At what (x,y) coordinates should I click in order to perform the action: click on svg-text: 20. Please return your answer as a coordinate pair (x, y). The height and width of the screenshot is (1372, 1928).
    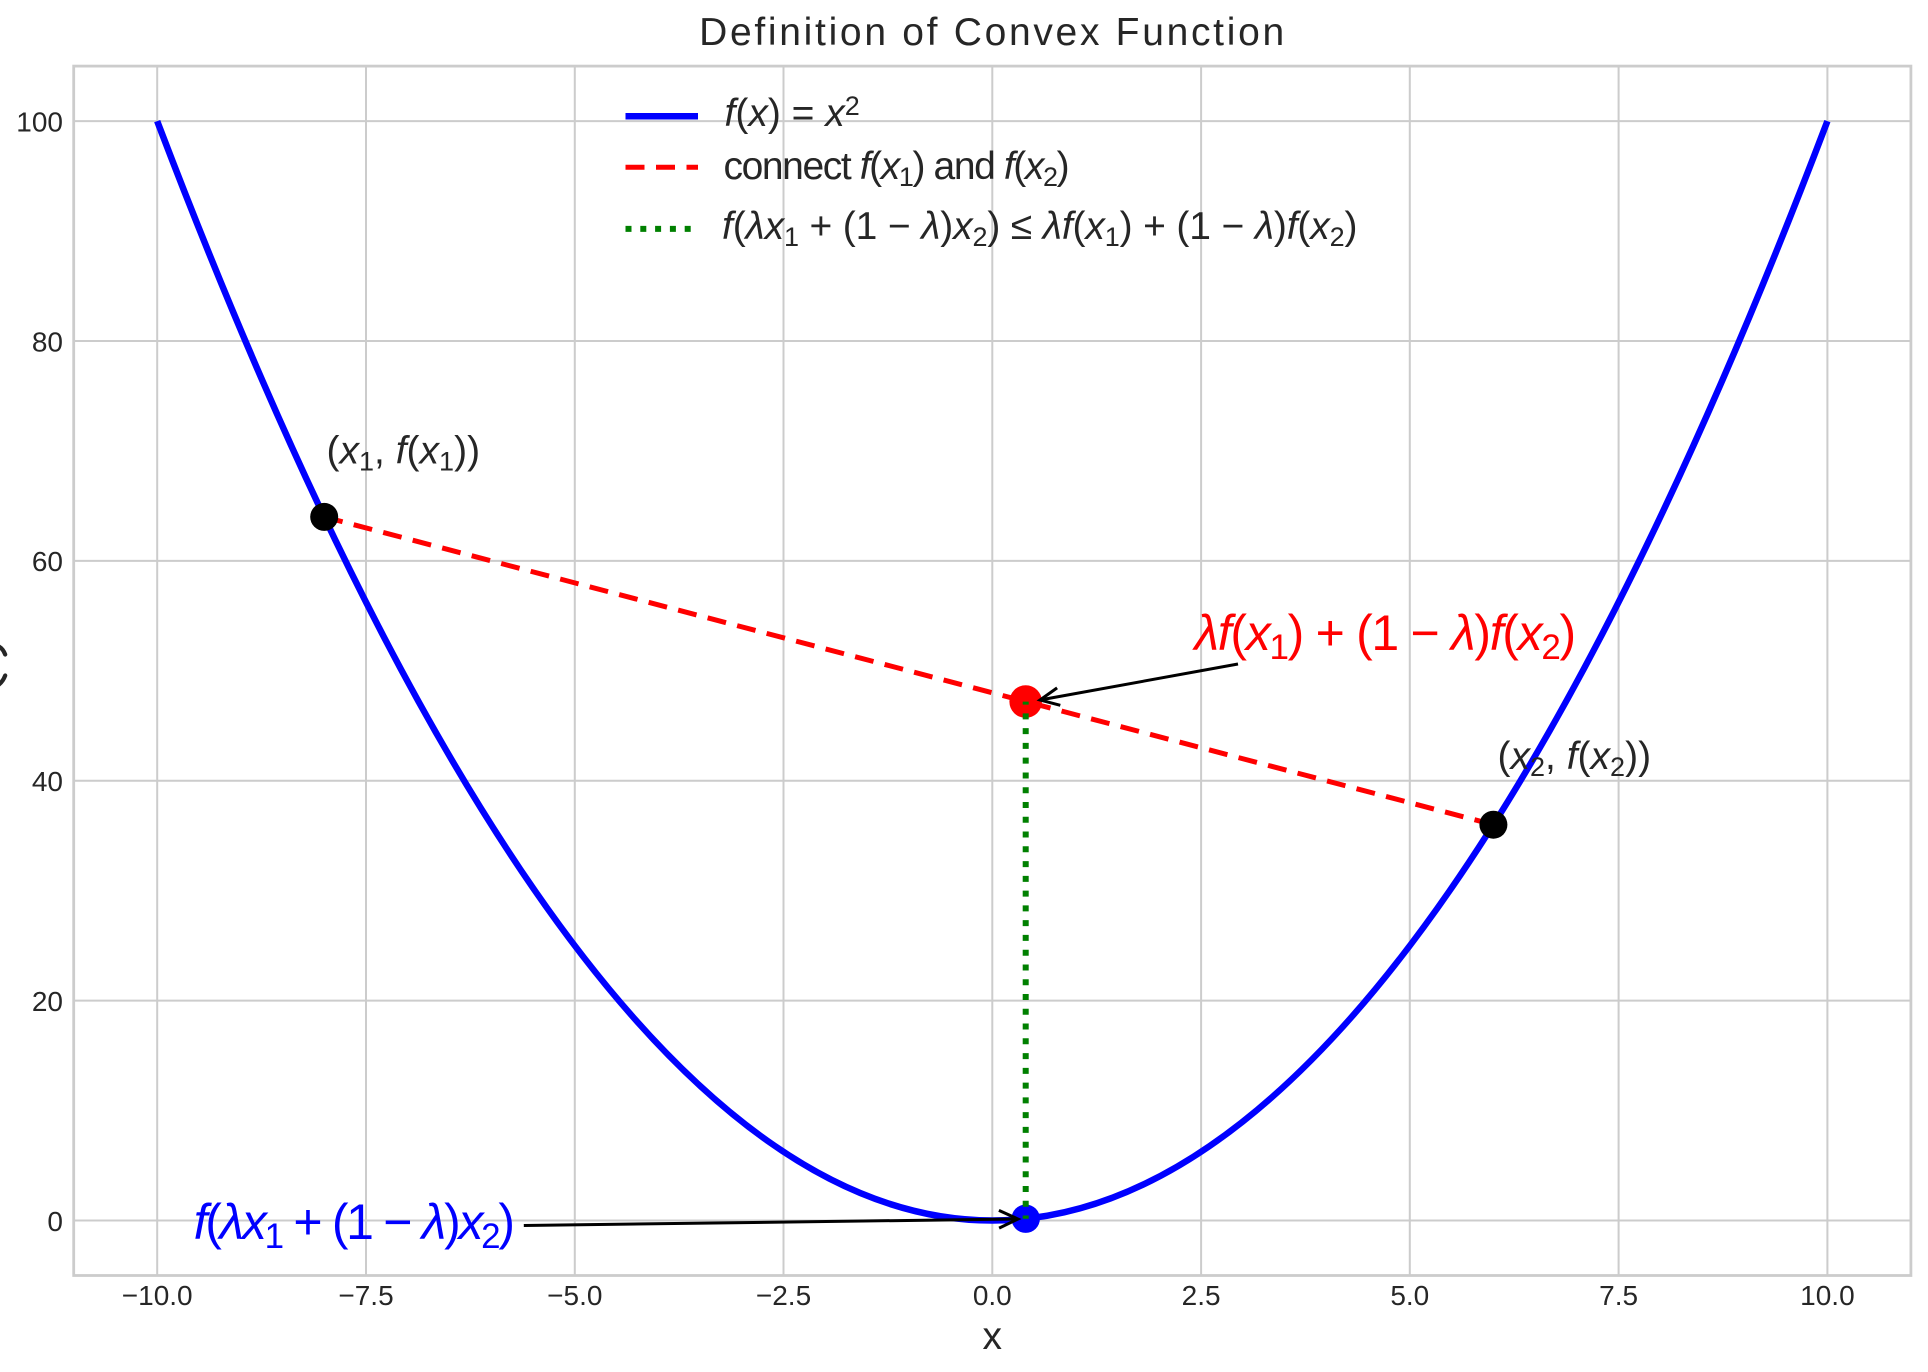
    Looking at the image, I should click on (47, 1001).